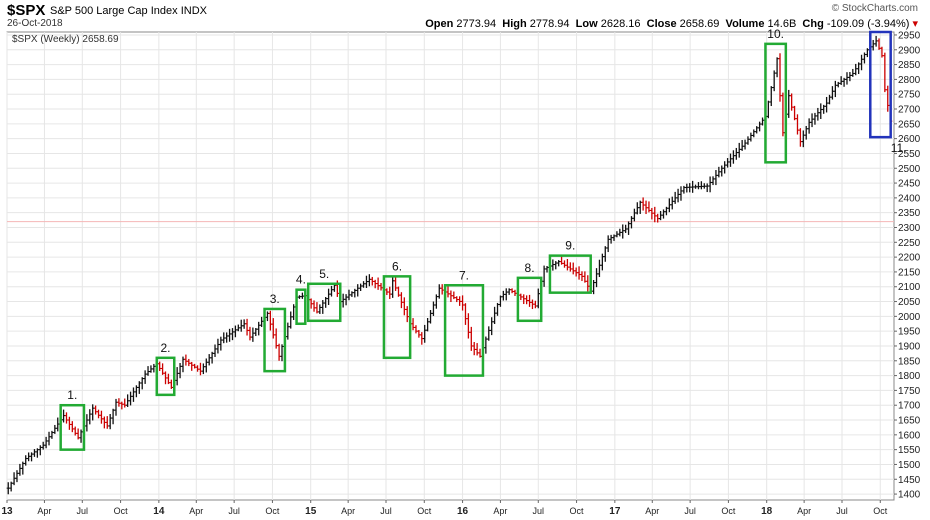  What do you see at coordinates (874, 8) in the screenshot?
I see `brand-logo: © StockCharts.com` at bounding box center [874, 8].